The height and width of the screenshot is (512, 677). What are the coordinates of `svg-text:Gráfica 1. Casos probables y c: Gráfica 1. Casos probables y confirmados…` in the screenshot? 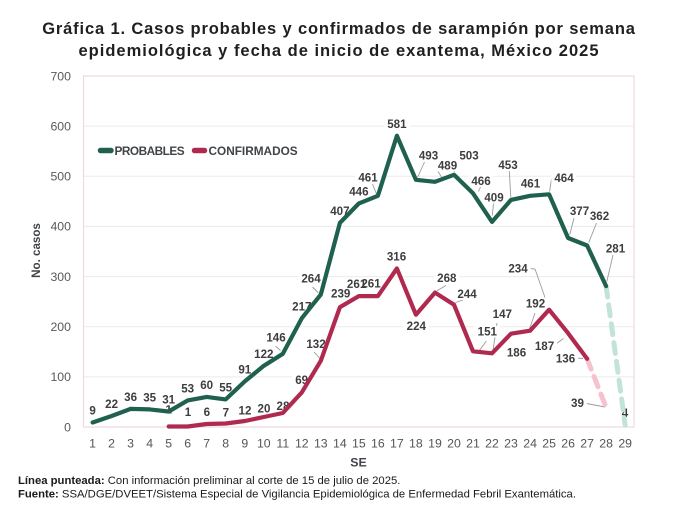 It's located at (339, 29).